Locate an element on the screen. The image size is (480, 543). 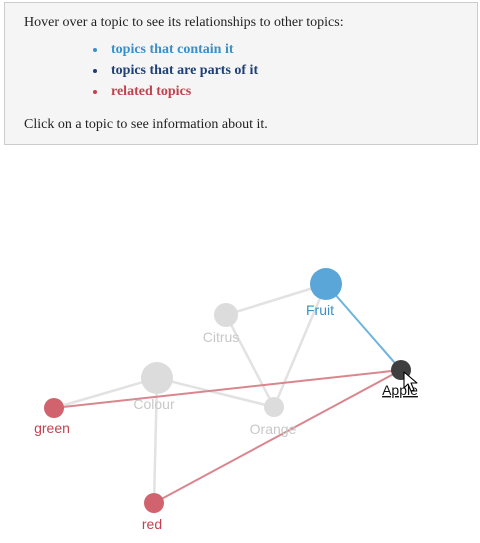
legend-item-parts: topics that are parts of it is located at coordinates (175, 70).